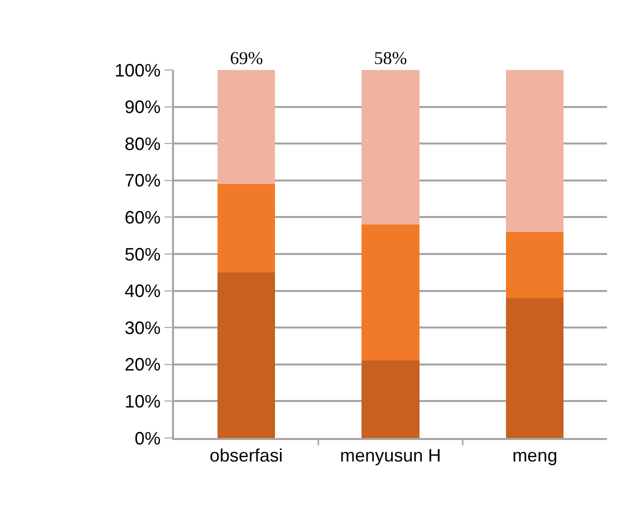  Describe the element at coordinates (142, 144) in the screenshot. I see `y-tick-label: 80%` at that location.